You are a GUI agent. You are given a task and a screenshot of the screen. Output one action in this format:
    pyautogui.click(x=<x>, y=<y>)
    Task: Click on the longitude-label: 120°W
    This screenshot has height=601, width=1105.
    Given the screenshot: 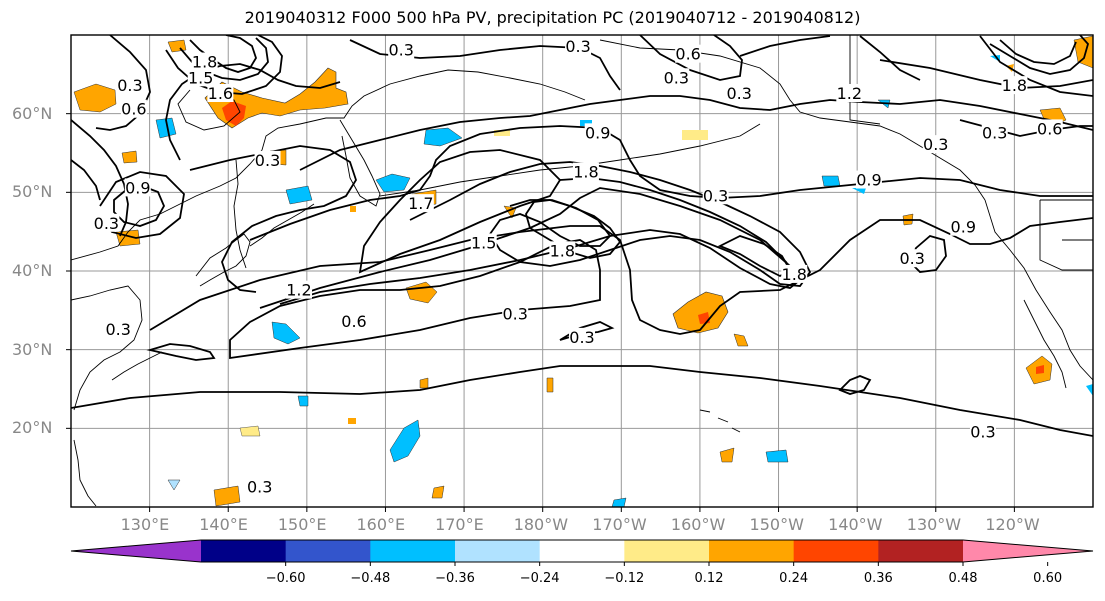 What is the action you would take?
    pyautogui.click(x=1012, y=524)
    